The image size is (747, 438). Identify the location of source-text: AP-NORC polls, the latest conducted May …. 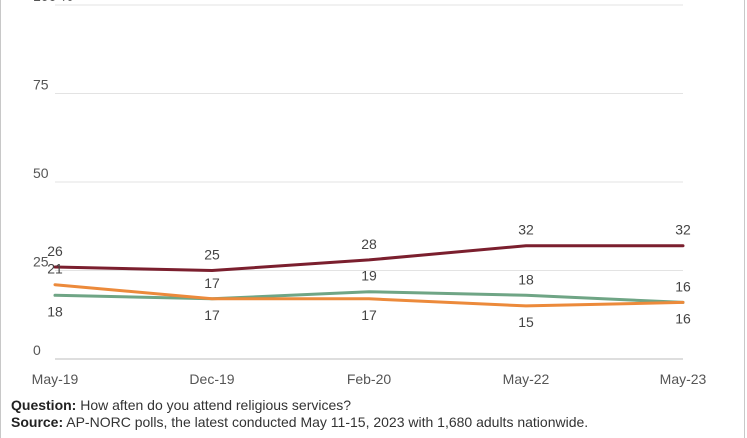
(326, 422).